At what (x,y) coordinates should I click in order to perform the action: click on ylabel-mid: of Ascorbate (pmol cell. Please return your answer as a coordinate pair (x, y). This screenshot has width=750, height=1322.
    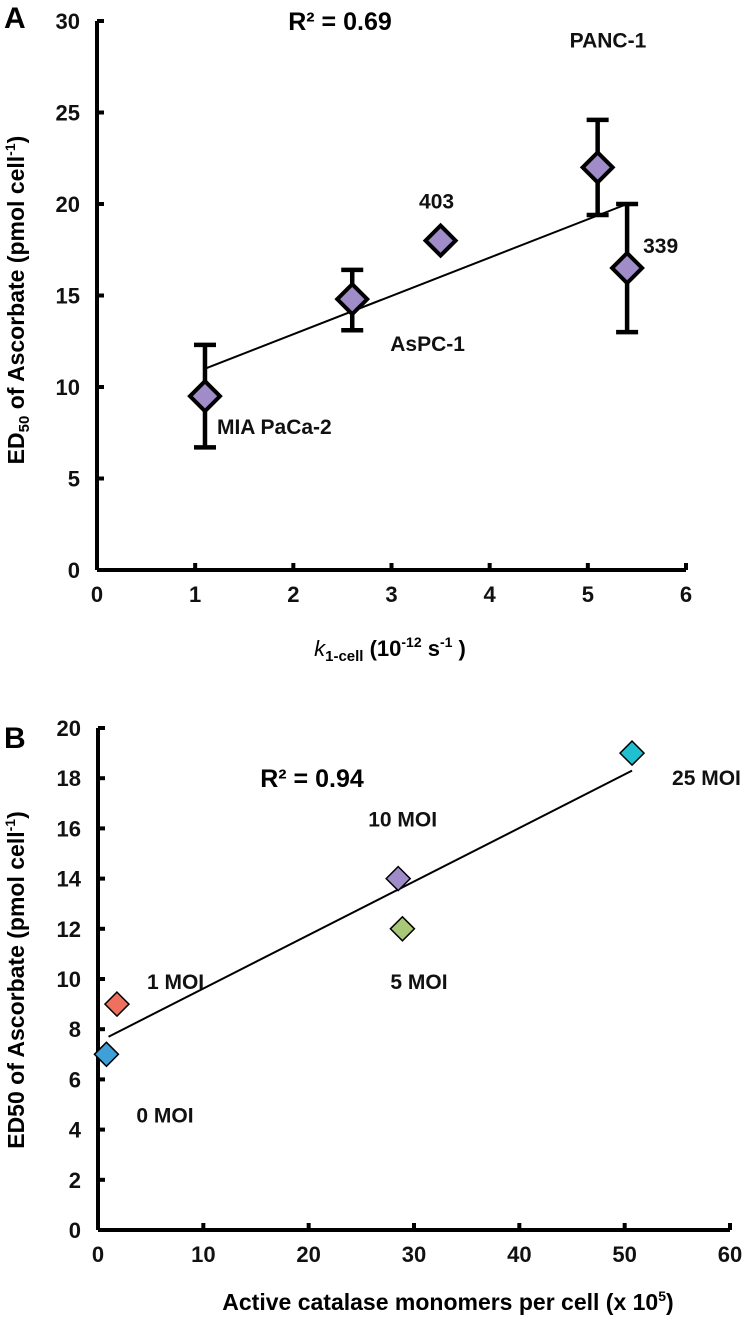
    Looking at the image, I should click on (16, 286).